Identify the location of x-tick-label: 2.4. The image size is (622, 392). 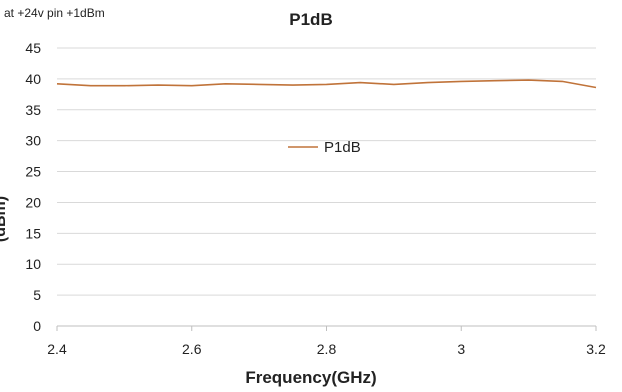
(57, 349).